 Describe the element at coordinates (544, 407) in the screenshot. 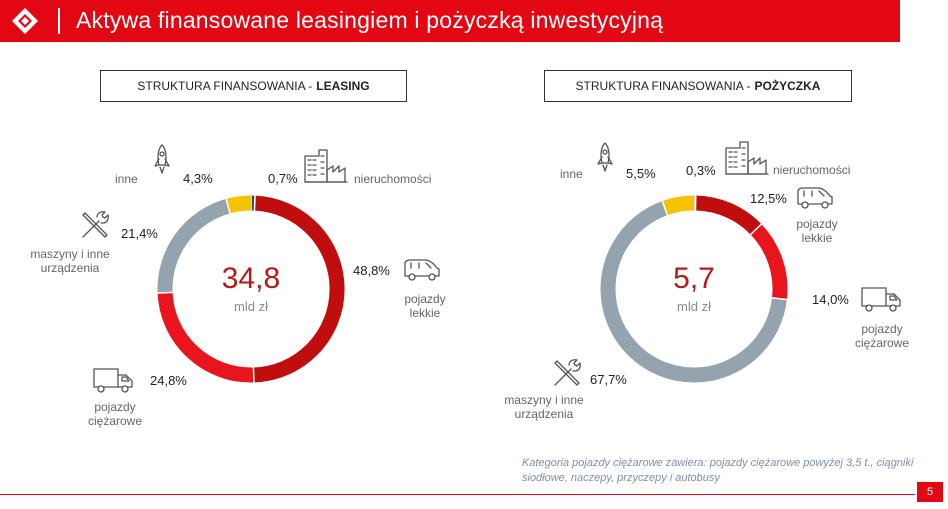

I see `loan-label-maszyny: maszyny i inne urządzenia` at that location.